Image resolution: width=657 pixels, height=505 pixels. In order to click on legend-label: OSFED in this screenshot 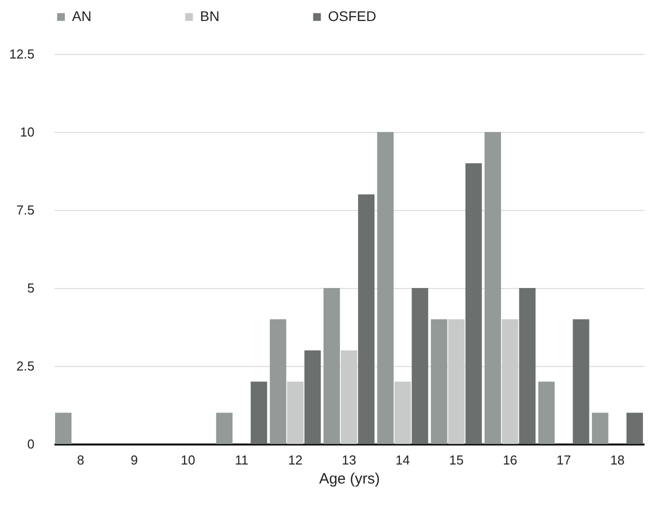, I will do `click(352, 16)`.